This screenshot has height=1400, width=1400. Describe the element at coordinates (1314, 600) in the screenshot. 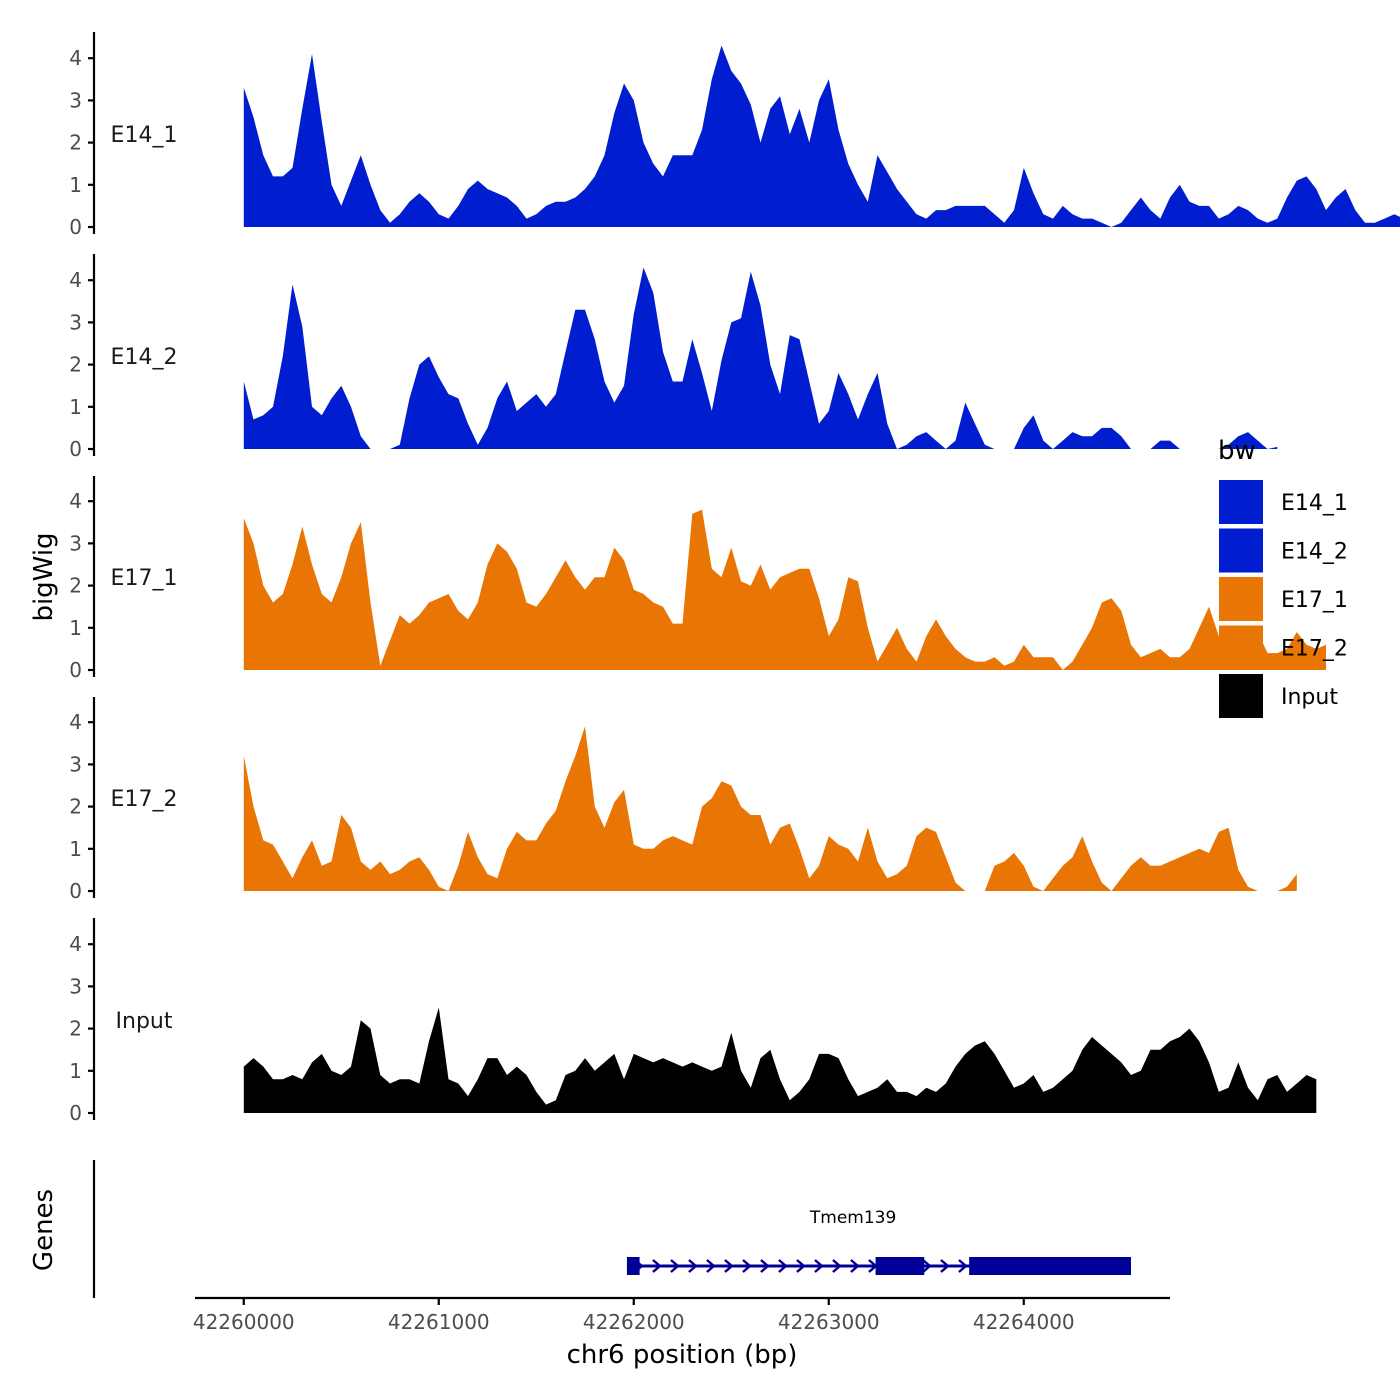

I see `legend-label: E17_1` at that location.